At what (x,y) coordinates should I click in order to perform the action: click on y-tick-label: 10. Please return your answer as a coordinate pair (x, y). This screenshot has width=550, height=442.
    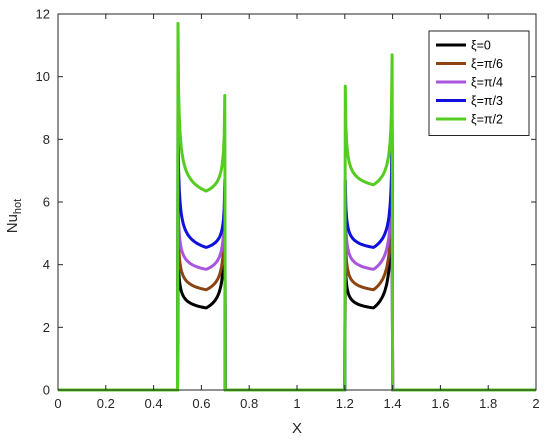
    Looking at the image, I should click on (43, 76).